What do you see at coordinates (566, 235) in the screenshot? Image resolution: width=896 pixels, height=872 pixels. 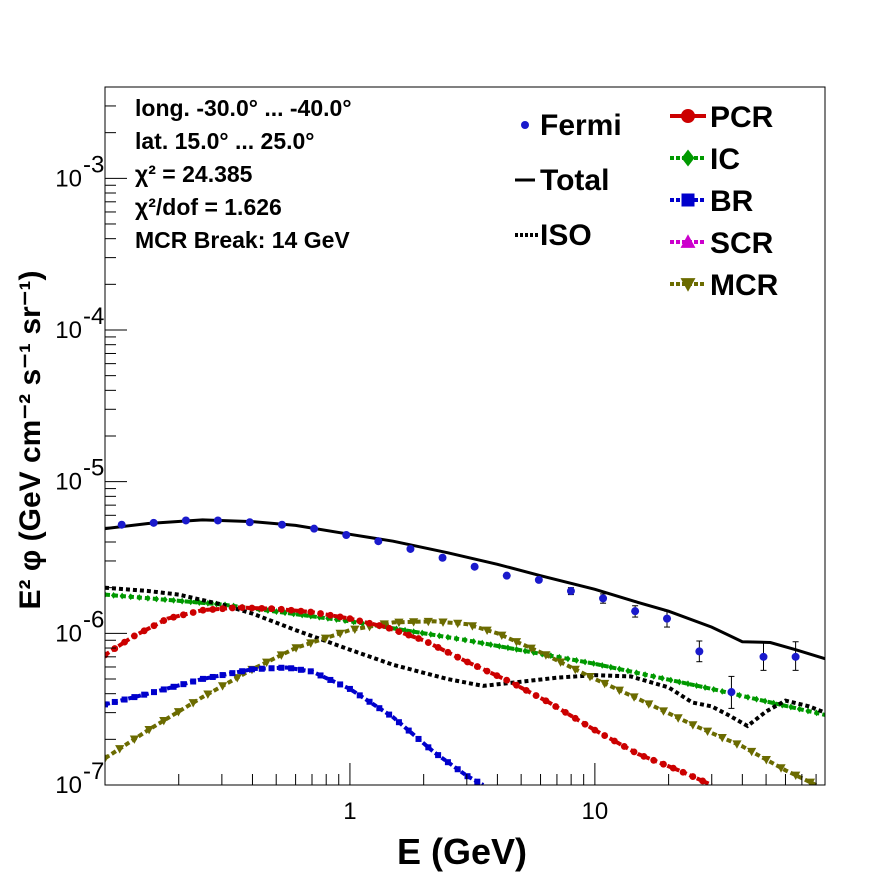 I see `legend-label: ISO` at bounding box center [566, 235].